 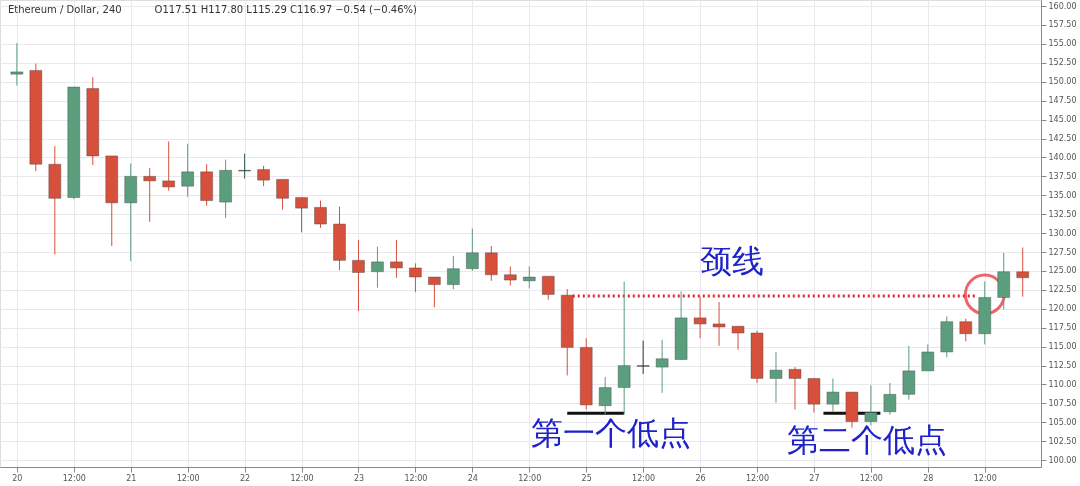 I want to click on y-tick-label: 150.00, so click(x=1062, y=82).